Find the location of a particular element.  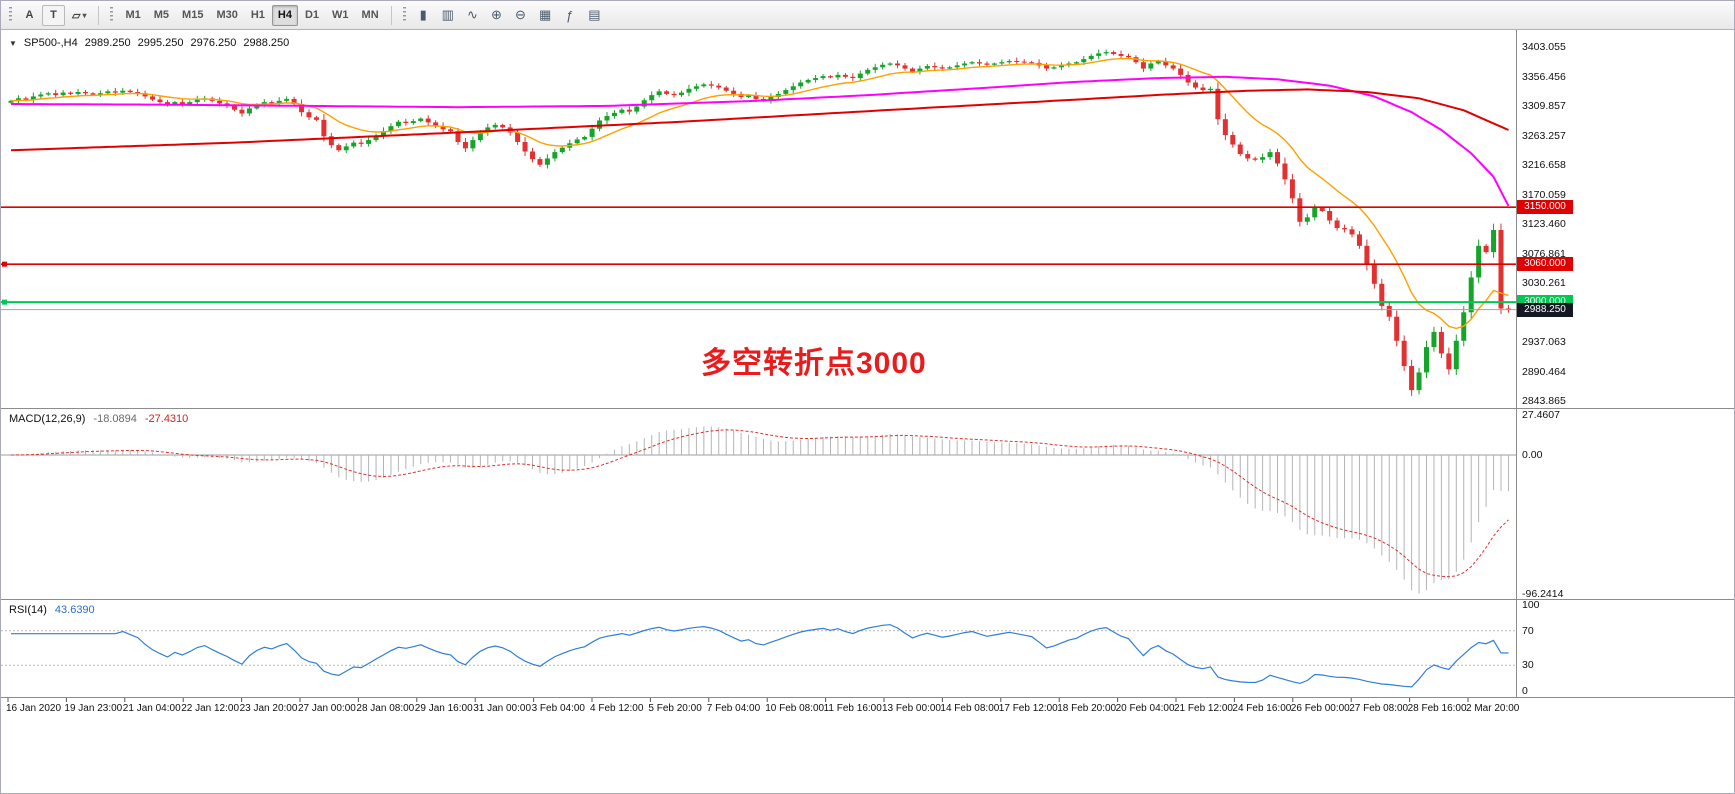

ohlc-close: 2988.250 is located at coordinates (266, 43).